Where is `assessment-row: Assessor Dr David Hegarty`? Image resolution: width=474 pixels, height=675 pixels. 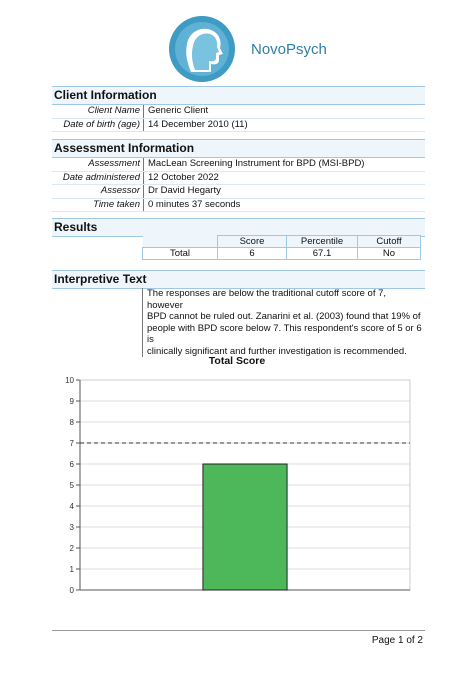
assessment-row: Assessor Dr David Hegarty is located at coordinates (238, 192).